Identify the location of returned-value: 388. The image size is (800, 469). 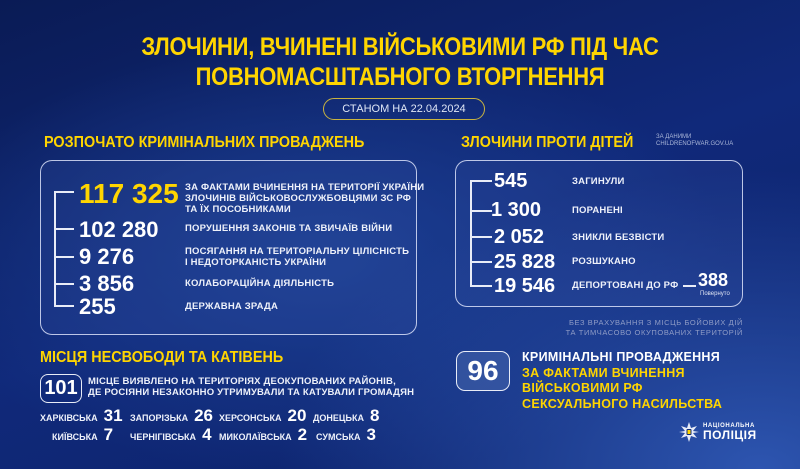
(713, 280).